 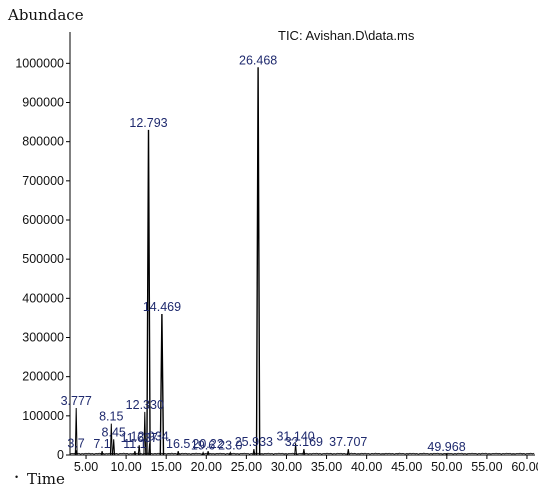 I want to click on y-tick-label: 700000, so click(x=43, y=181).